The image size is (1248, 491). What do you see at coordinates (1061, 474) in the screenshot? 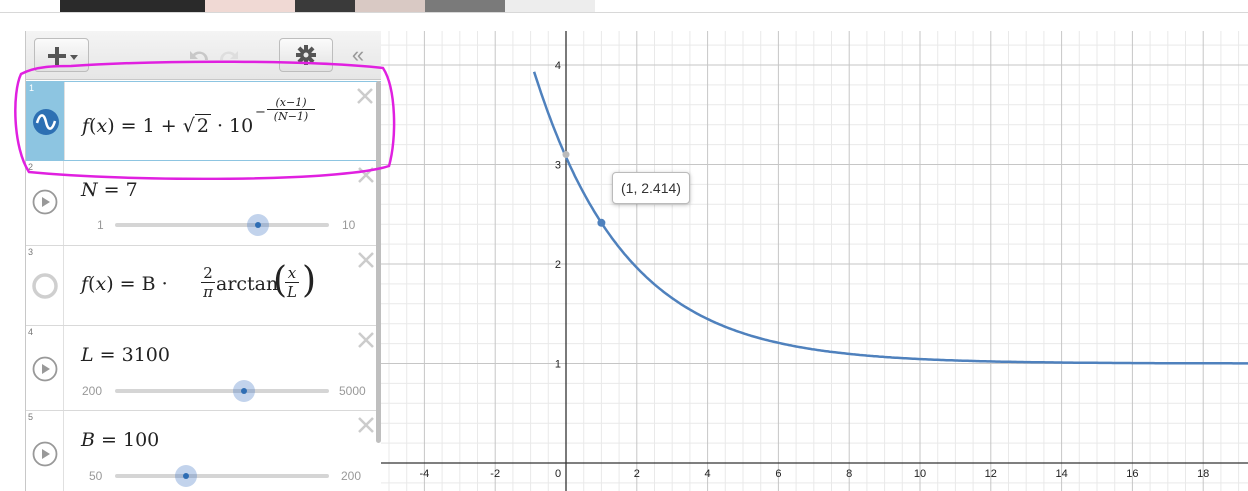
I see `x-tick-label: 14` at bounding box center [1061, 474].